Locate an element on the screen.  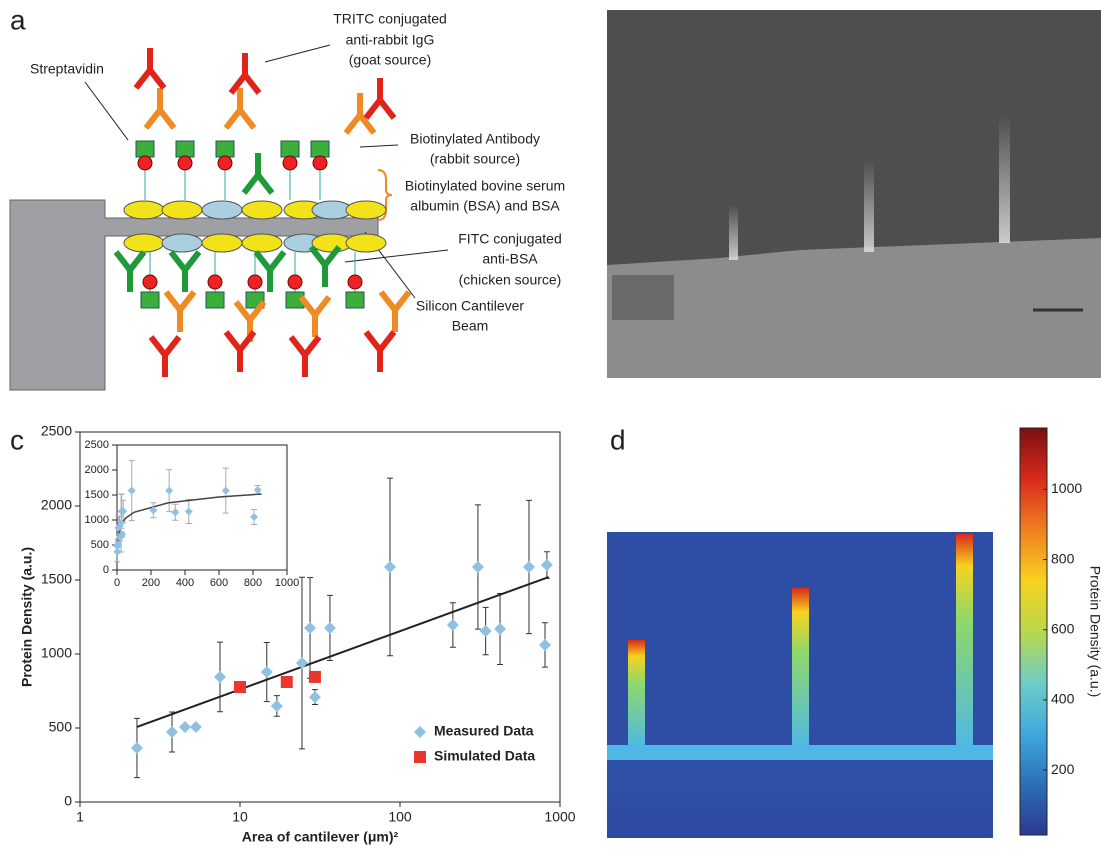
annotation: Streptavidin is located at coordinates (67, 69).